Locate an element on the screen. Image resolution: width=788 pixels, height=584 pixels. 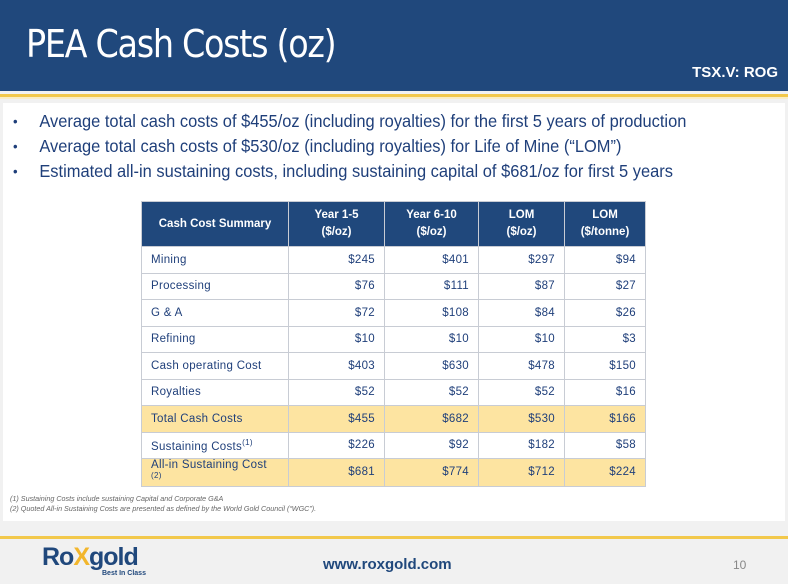
table-row: G & A $72 $108 $84 $26 is located at coordinates (393, 313).